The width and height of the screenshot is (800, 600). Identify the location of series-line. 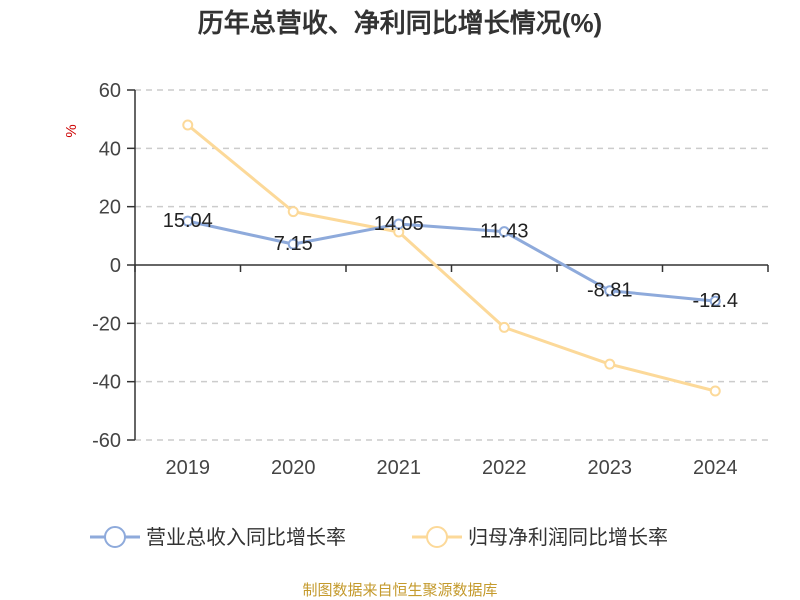
(451, 261).